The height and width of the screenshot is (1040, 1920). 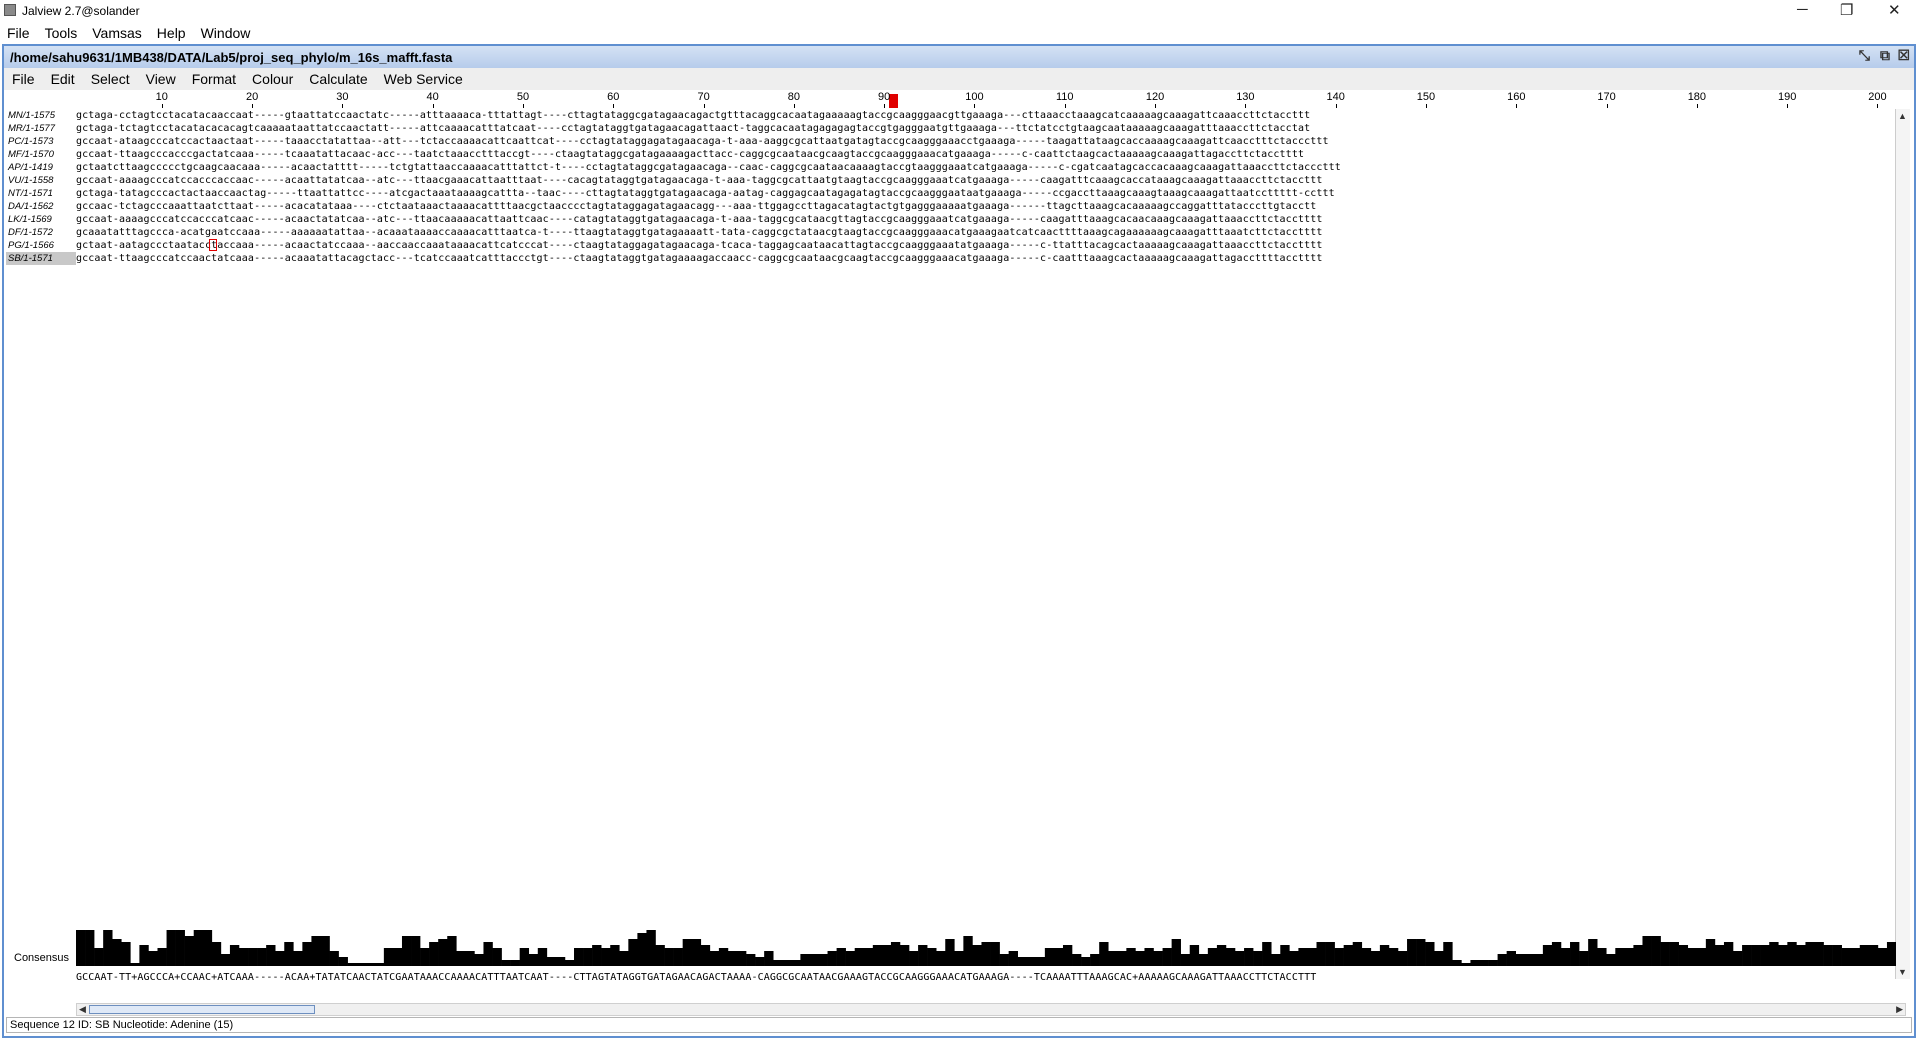 I want to click on consensus-label: Consensus, so click(x=42, y=958).